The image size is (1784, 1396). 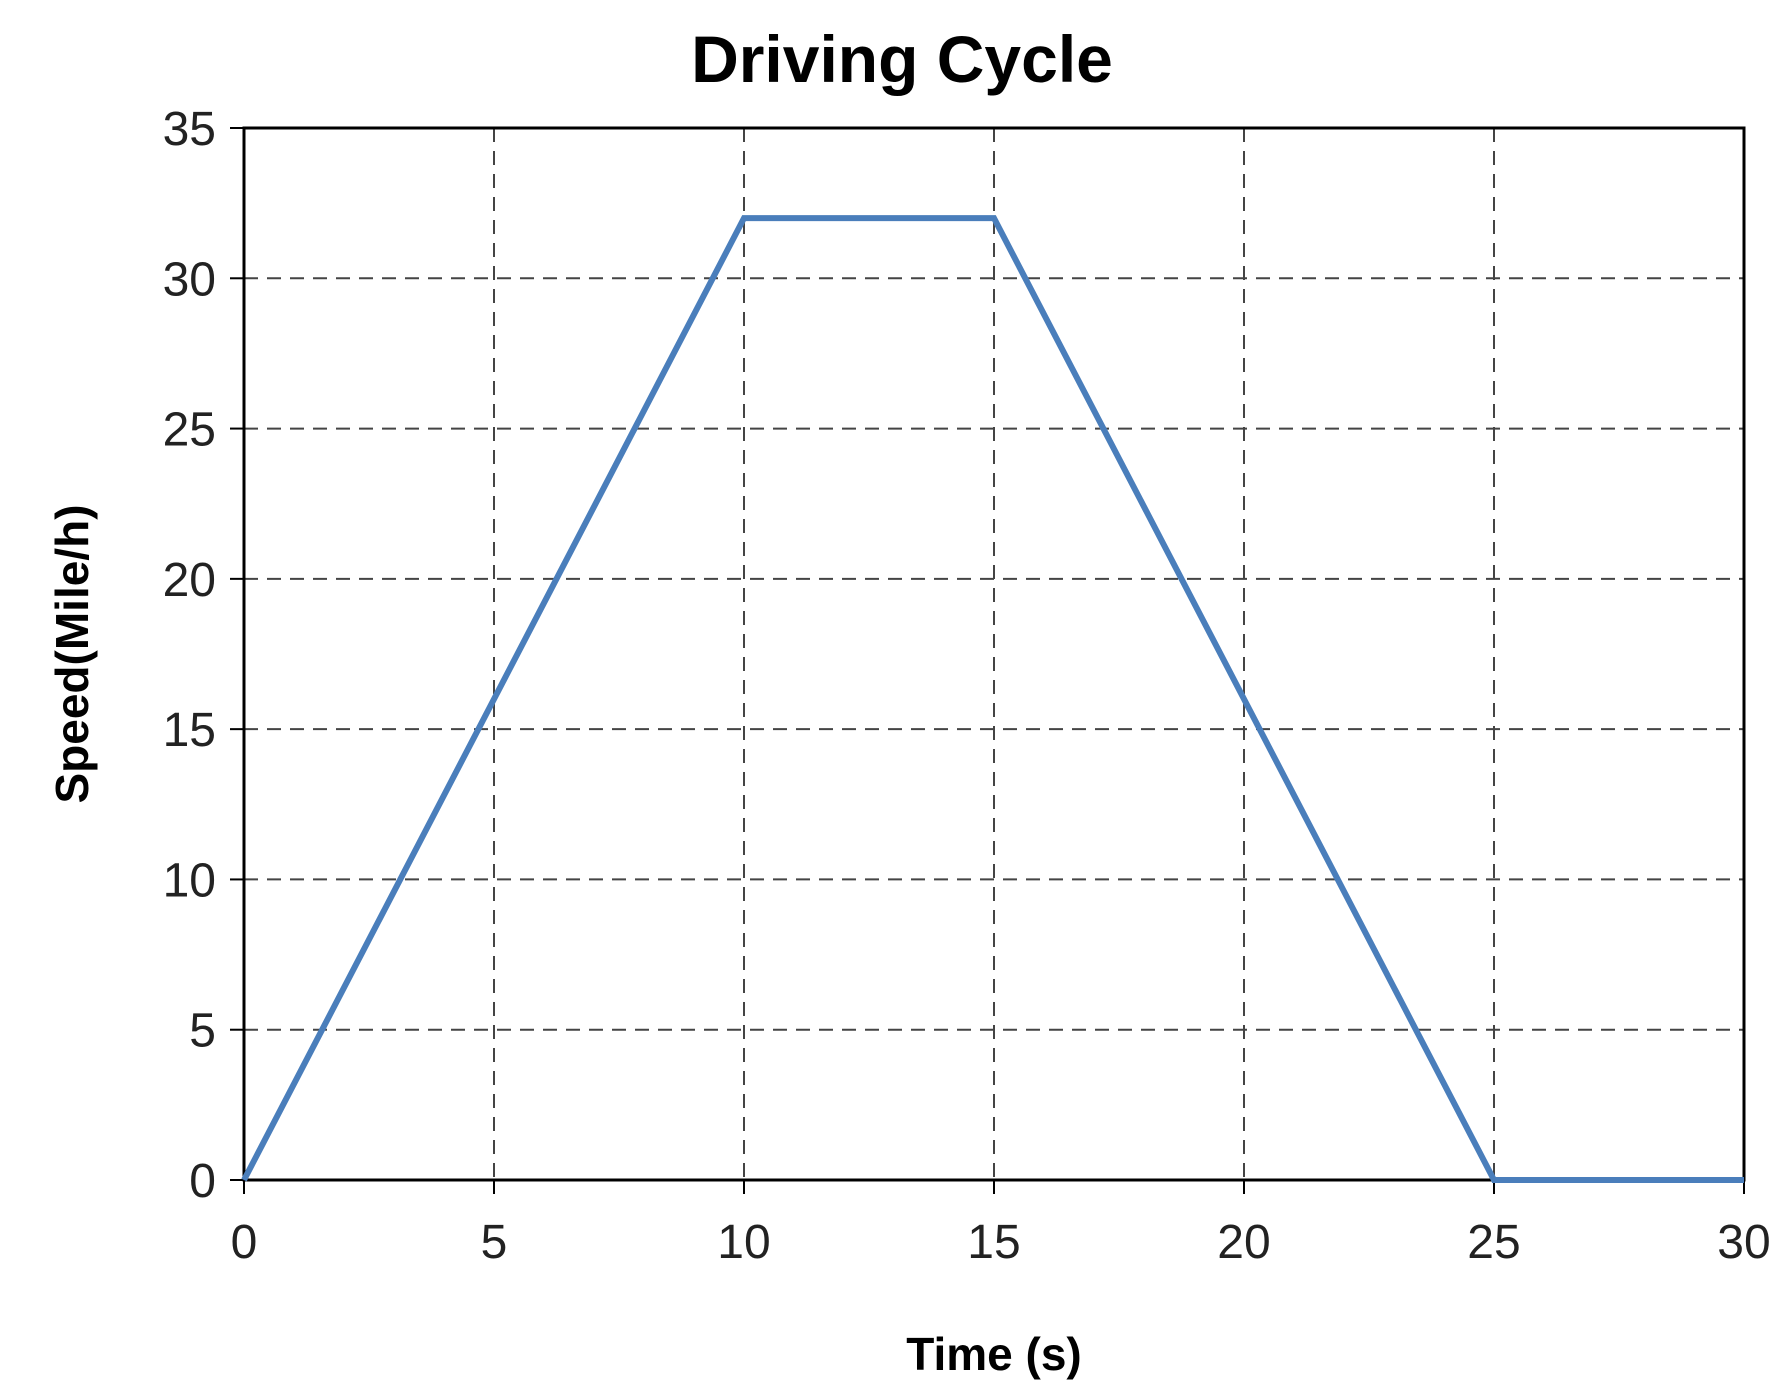 What do you see at coordinates (202, 1181) in the screenshot?
I see `y-tick-label: 0` at bounding box center [202, 1181].